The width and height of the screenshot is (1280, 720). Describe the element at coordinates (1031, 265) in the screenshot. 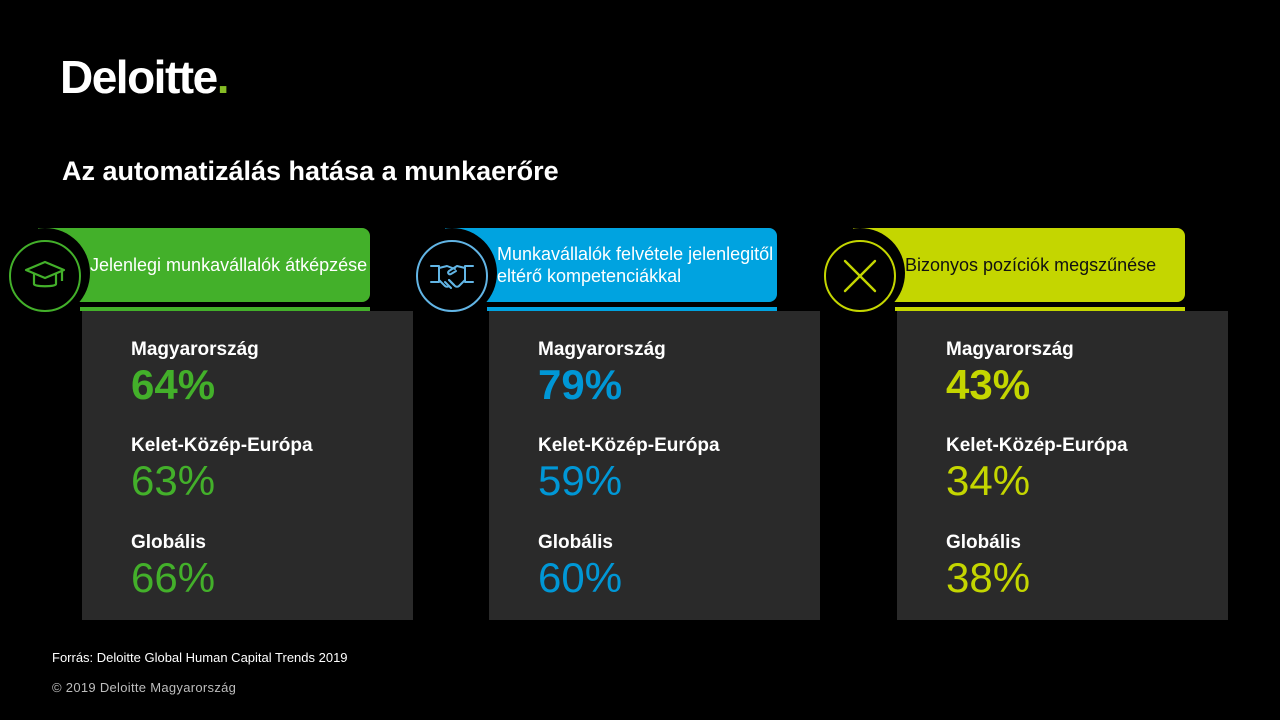

I see `card-label: Bizonyos pozíciók megszűnése` at that location.